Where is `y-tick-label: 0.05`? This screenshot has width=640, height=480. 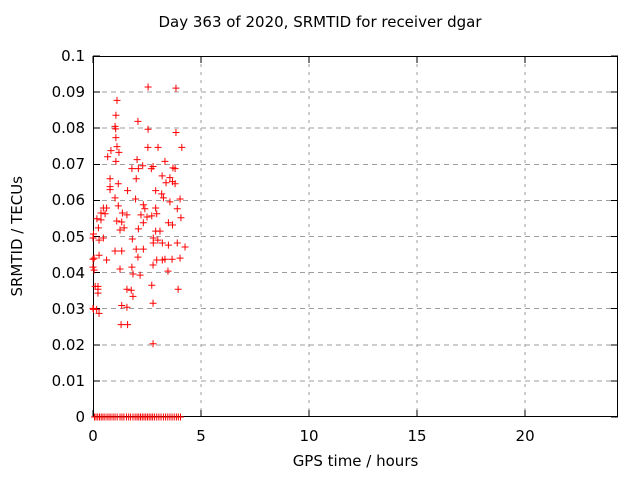
y-tick-label: 0.05 is located at coordinates (68, 236).